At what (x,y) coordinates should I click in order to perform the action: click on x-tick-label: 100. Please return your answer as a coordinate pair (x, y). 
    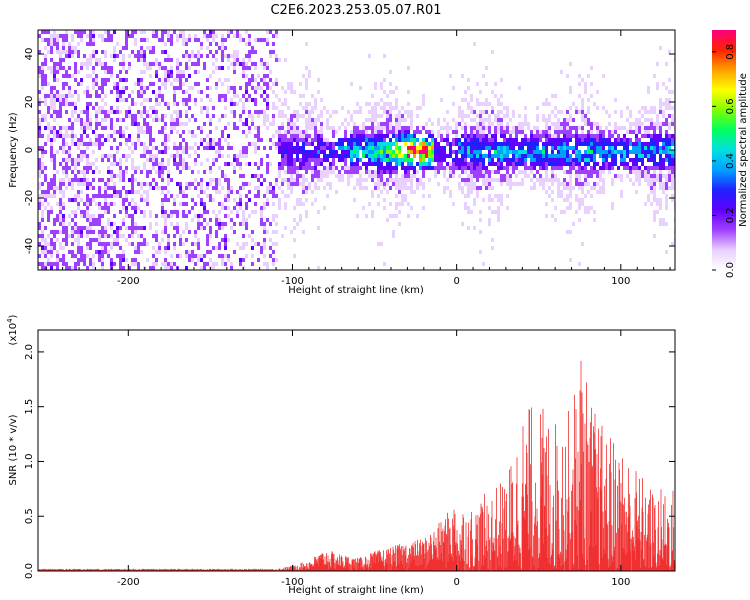
    Looking at the image, I should click on (620, 281).